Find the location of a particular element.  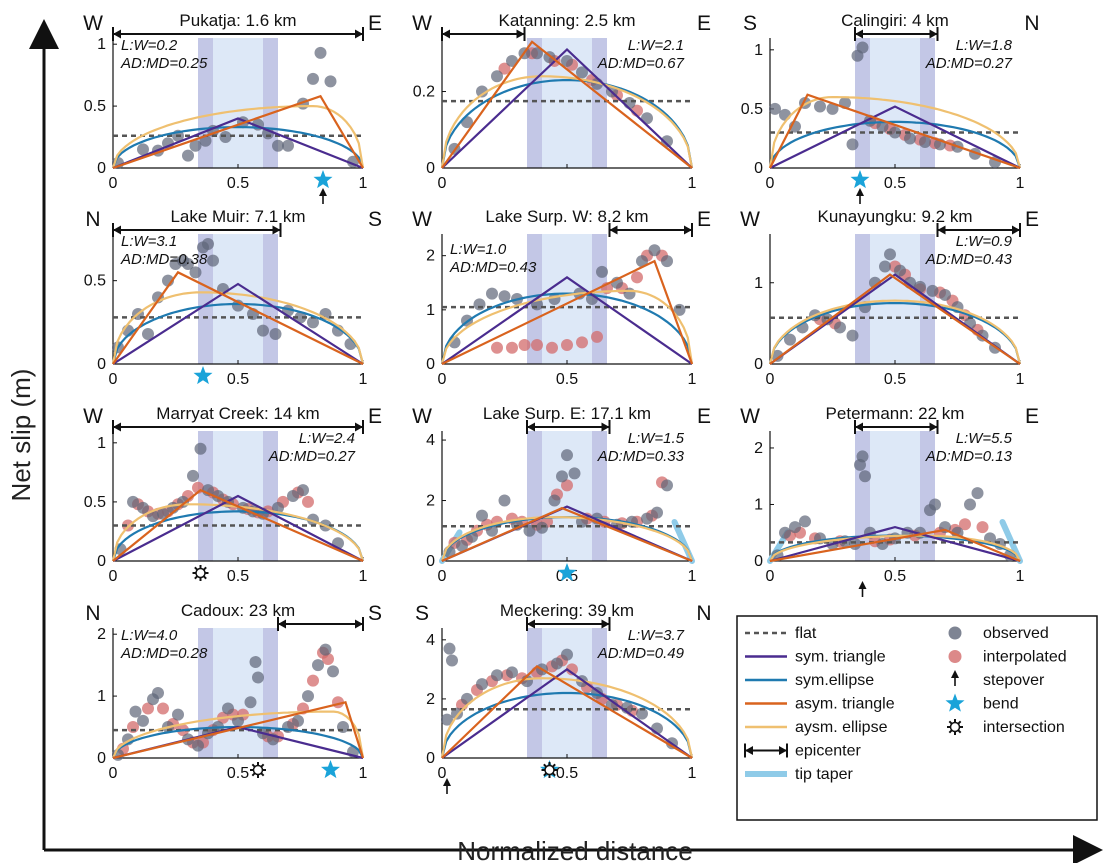

gear-hub is located at coordinates (955, 727).